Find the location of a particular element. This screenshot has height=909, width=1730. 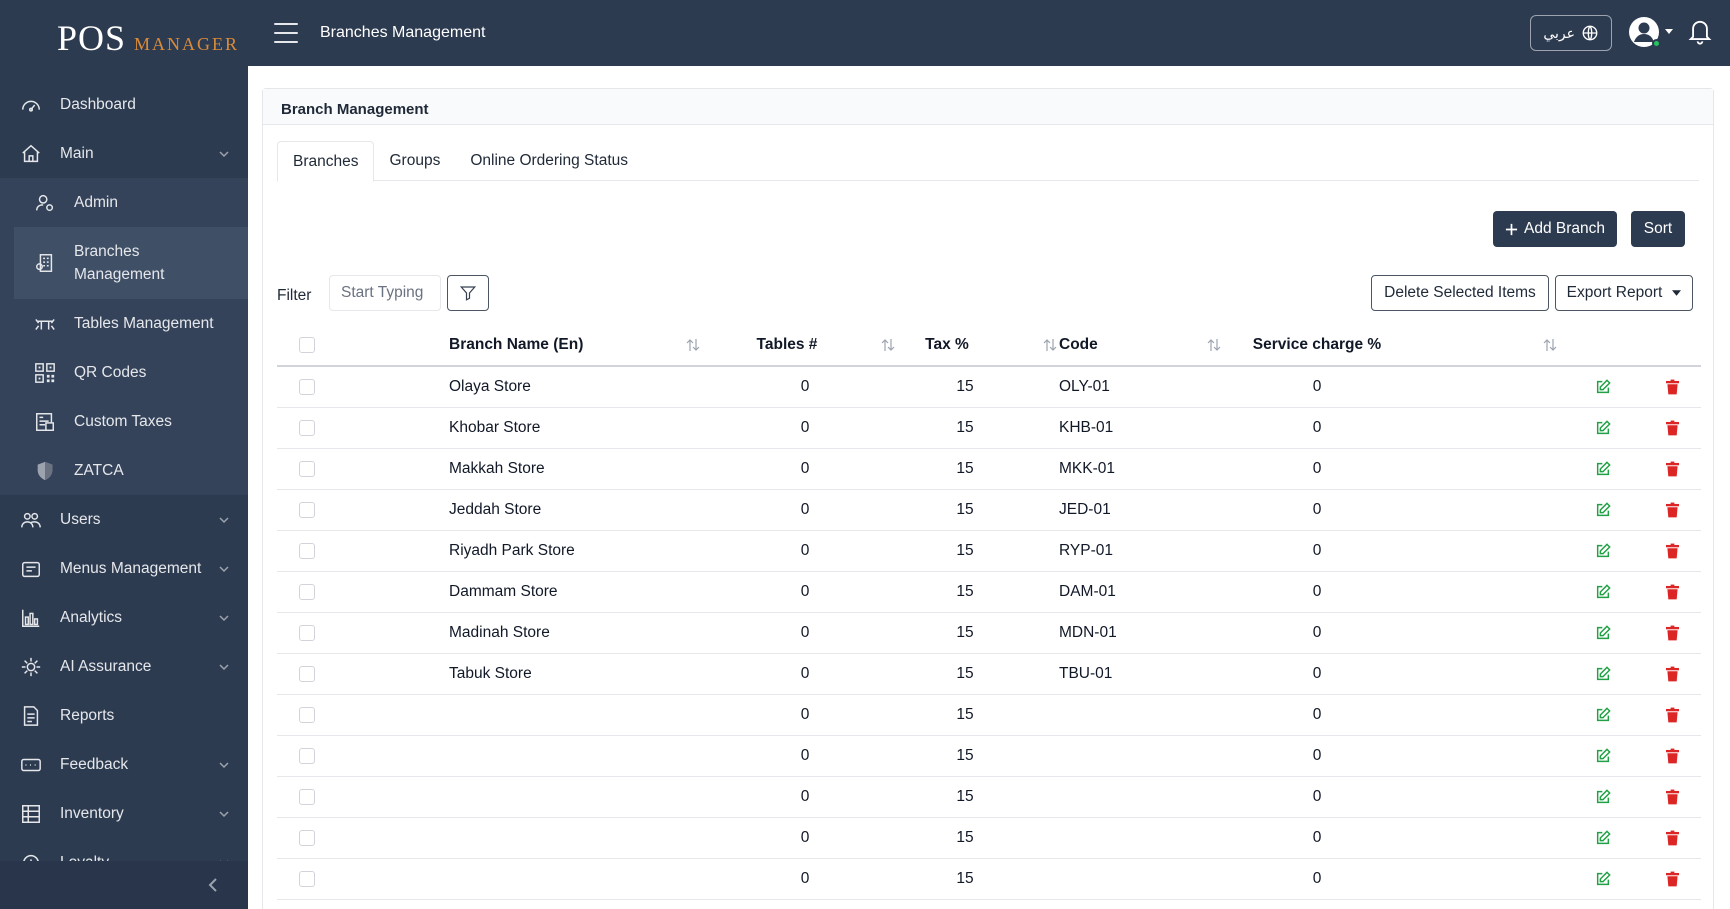

tab-online-ordering-status: Online Ordering Status is located at coordinates (549, 160).